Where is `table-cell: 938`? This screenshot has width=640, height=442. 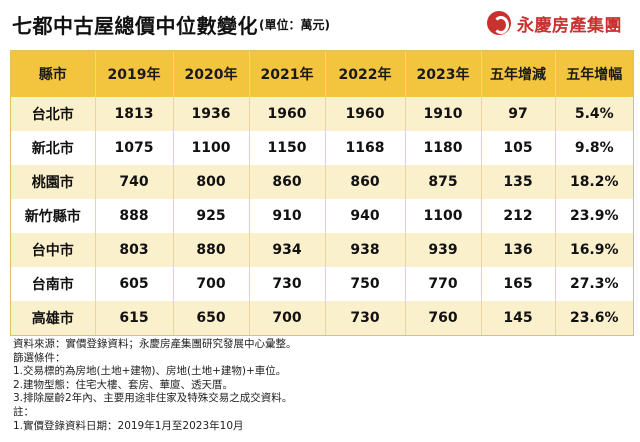
table-cell: 938 is located at coordinates (365, 250).